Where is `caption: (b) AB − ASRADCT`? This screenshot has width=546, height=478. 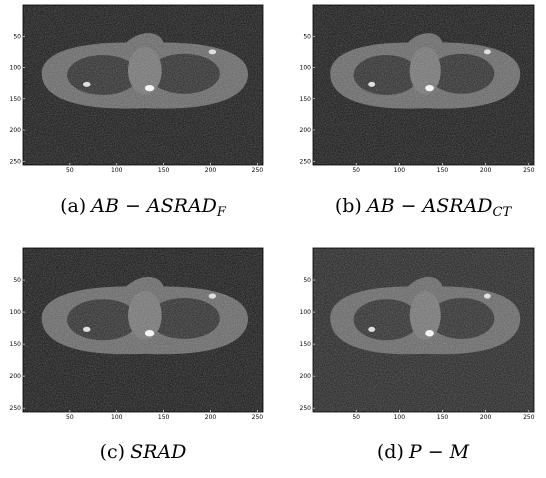
caption: (b) AB − ASRADCT is located at coordinates (424, 207).